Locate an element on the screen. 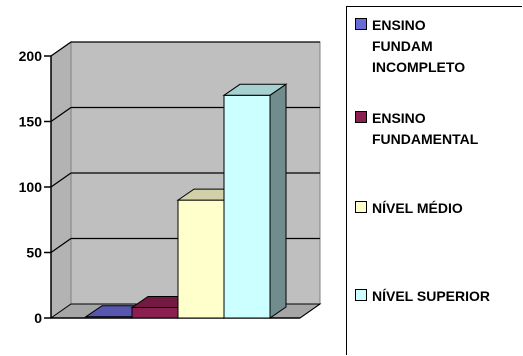 The height and width of the screenshot is (356, 523). legend-item-nivel-superior: NÍVEL SUPERIOR is located at coordinates (422, 296).